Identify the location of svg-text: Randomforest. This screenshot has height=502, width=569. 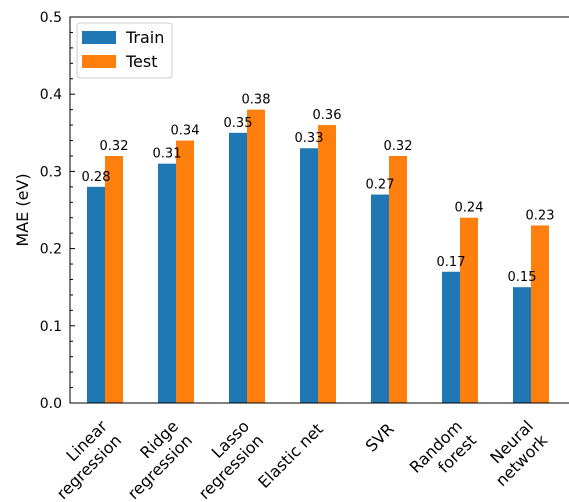
(443, 454).